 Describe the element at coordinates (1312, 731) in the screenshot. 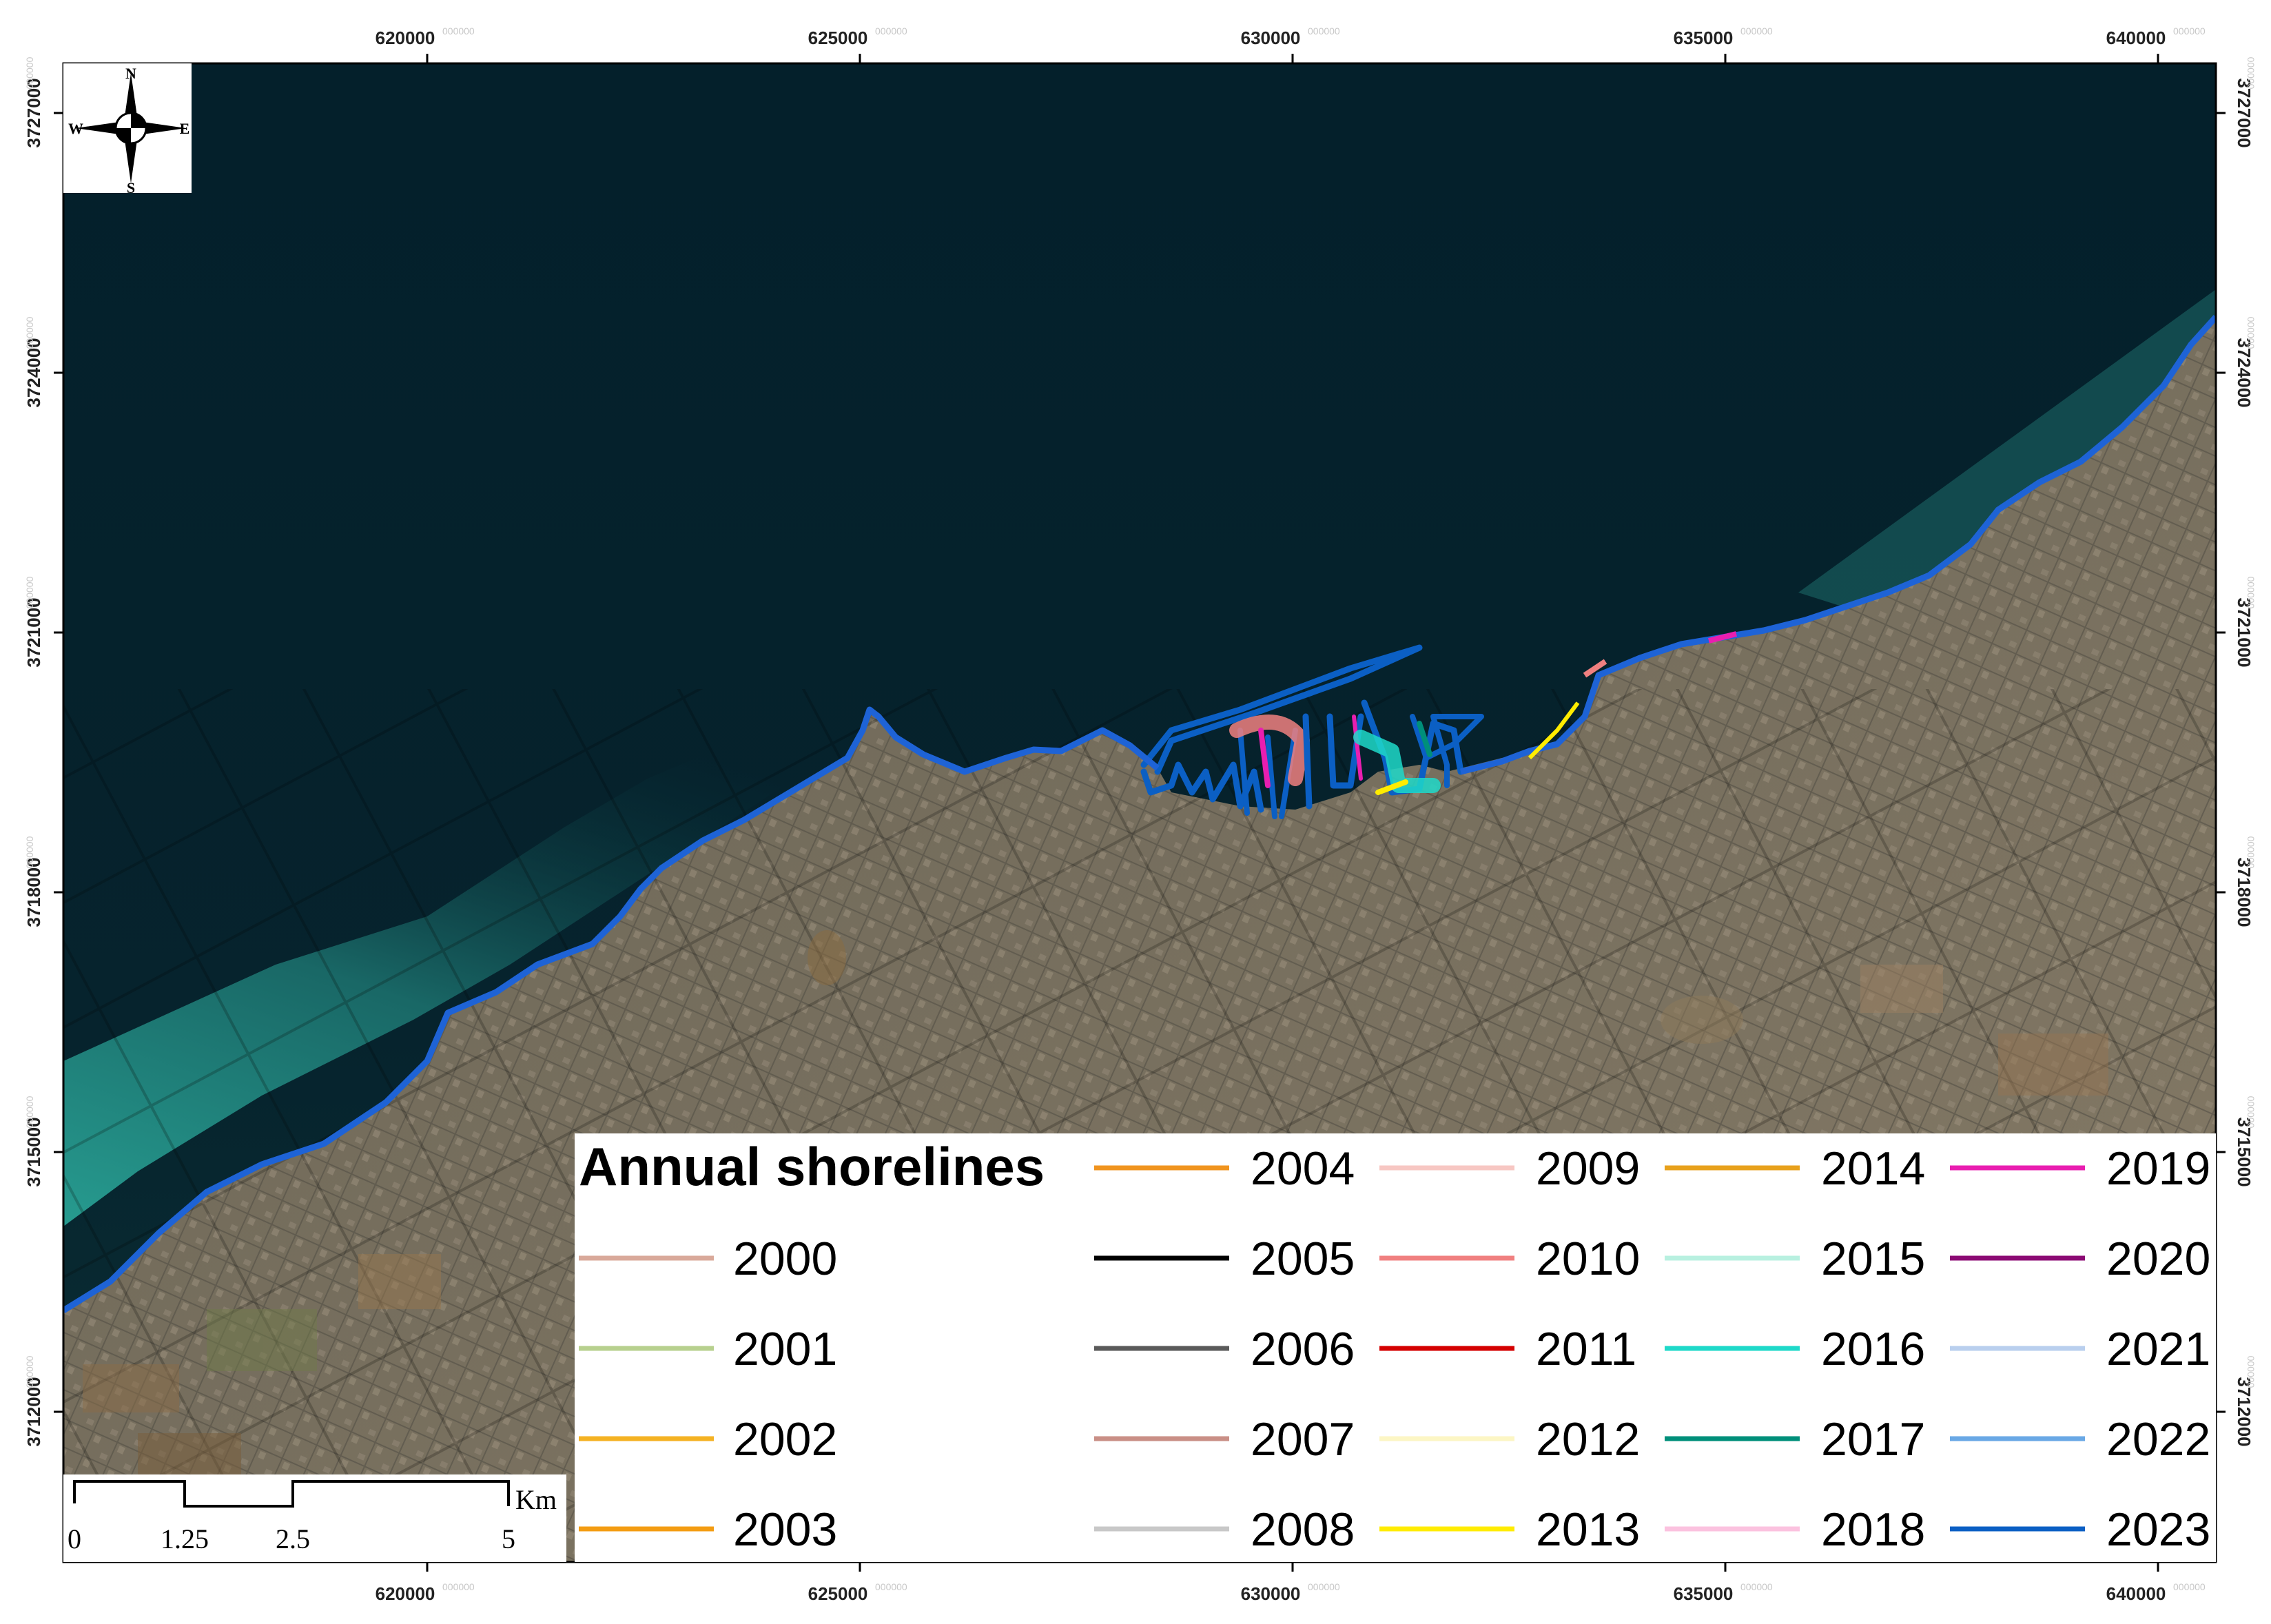

I see `port-shorelines` at that location.